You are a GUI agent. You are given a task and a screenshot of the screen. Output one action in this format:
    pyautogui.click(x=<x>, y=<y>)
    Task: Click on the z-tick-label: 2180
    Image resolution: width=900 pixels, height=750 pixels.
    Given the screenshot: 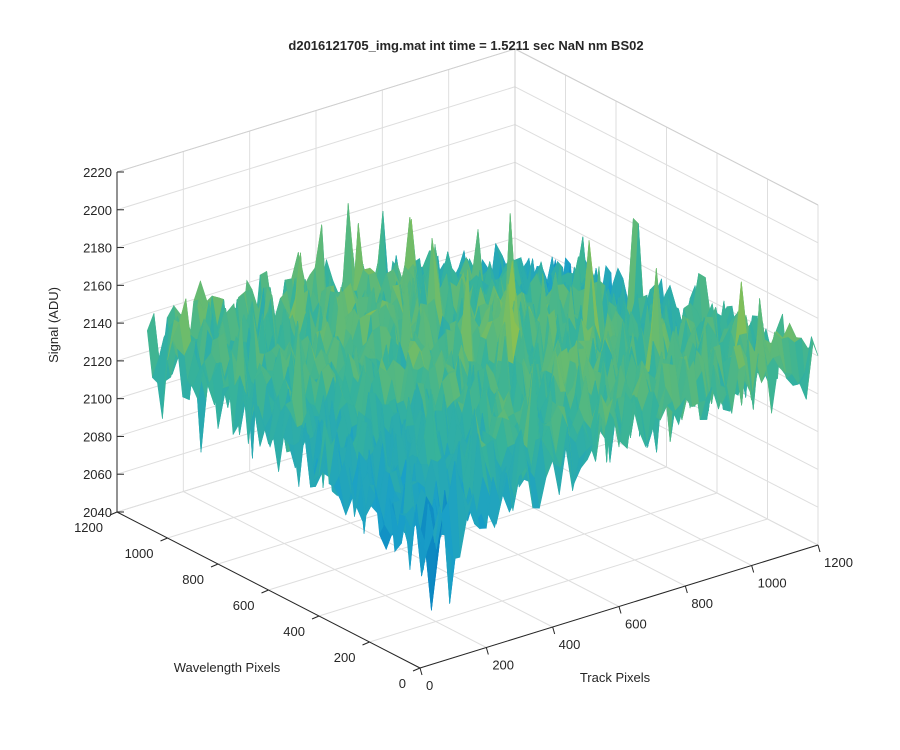 What is the action you would take?
    pyautogui.click(x=97, y=248)
    